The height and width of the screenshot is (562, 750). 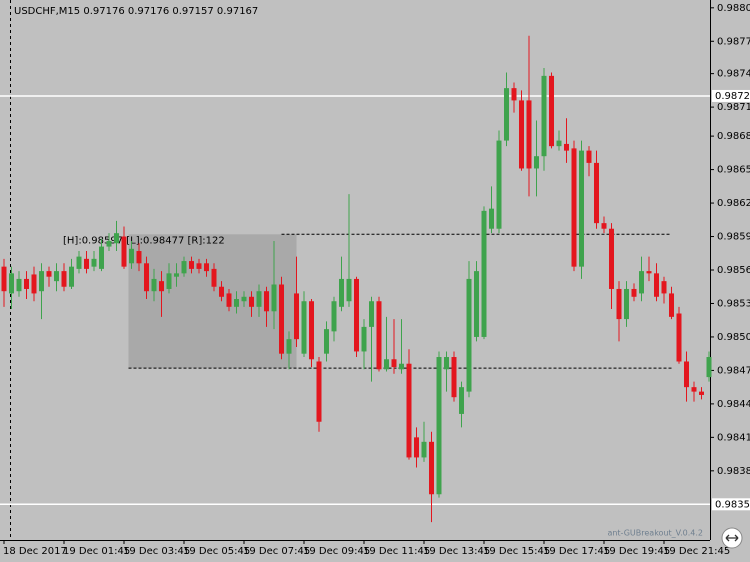 What do you see at coordinates (733, 170) in the screenshot?
I see `y-tick-label: 0.98655` at bounding box center [733, 170].